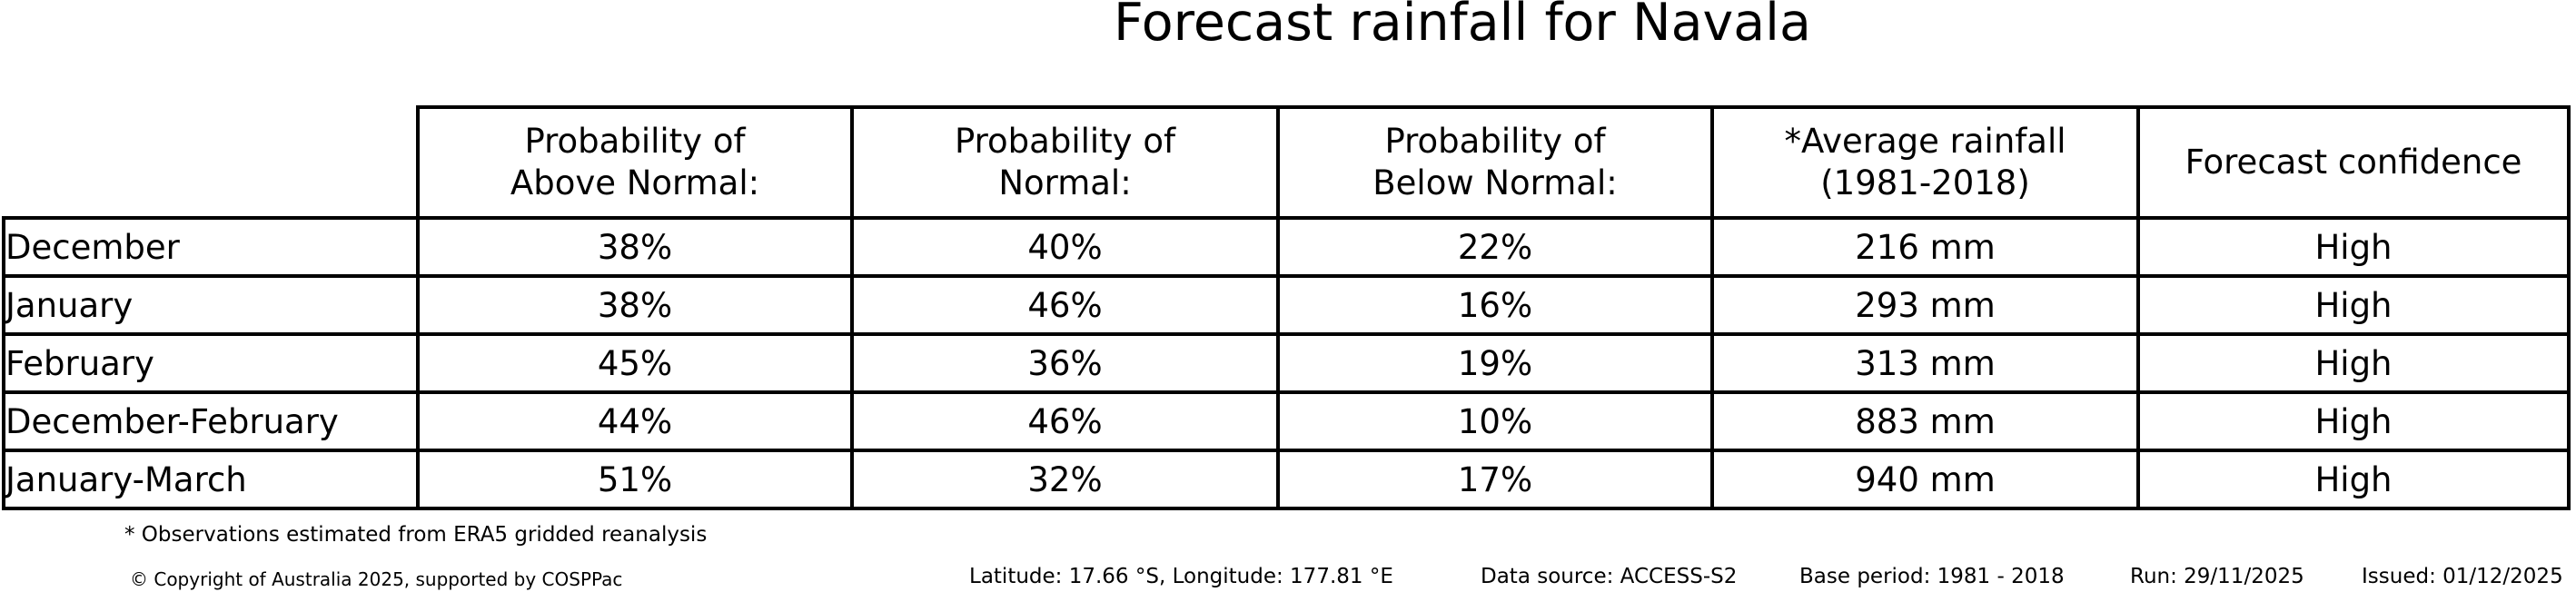  I want to click on month-cell: December, so click(211, 247).